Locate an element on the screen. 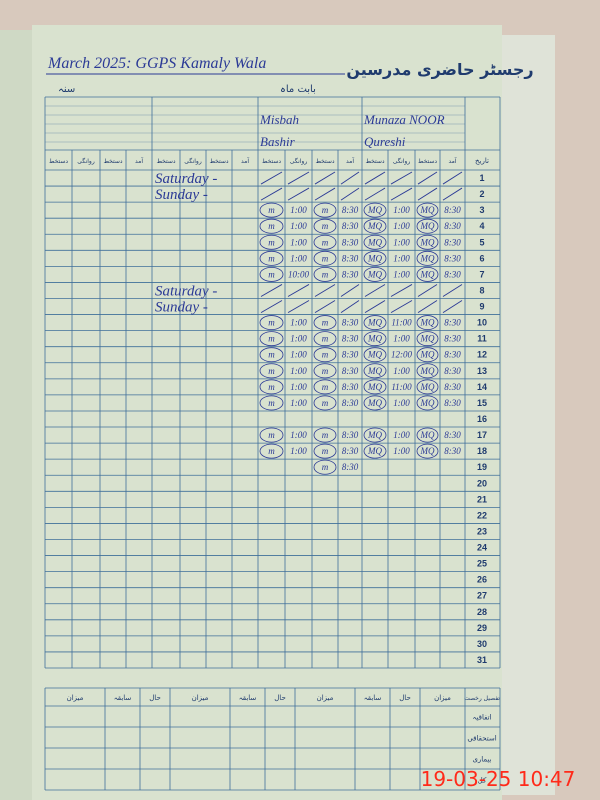 The image size is (600, 800). summary-column: سابقہ is located at coordinates (123, 698).